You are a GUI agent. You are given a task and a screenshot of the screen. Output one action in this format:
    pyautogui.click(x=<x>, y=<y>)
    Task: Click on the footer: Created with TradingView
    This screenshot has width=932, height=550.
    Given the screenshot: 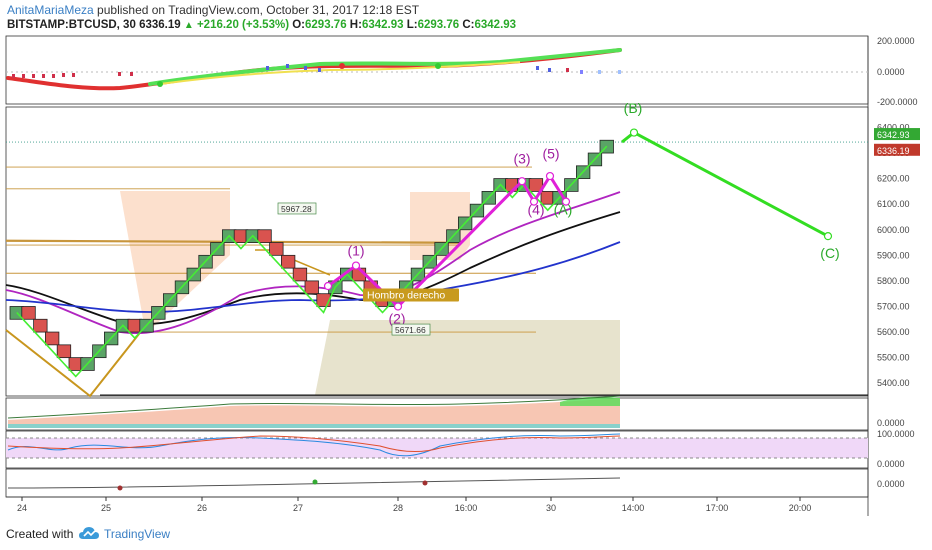 What is the action you would take?
    pyautogui.click(x=466, y=534)
    